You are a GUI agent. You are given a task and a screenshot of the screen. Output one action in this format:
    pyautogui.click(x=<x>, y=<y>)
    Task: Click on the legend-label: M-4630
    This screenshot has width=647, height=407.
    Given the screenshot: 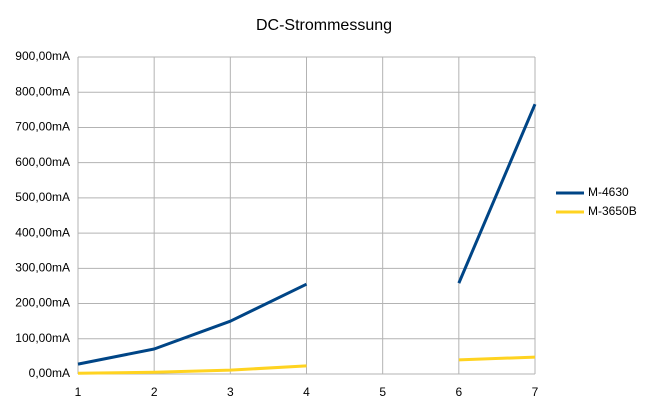 What is the action you would take?
    pyautogui.click(x=608, y=192)
    